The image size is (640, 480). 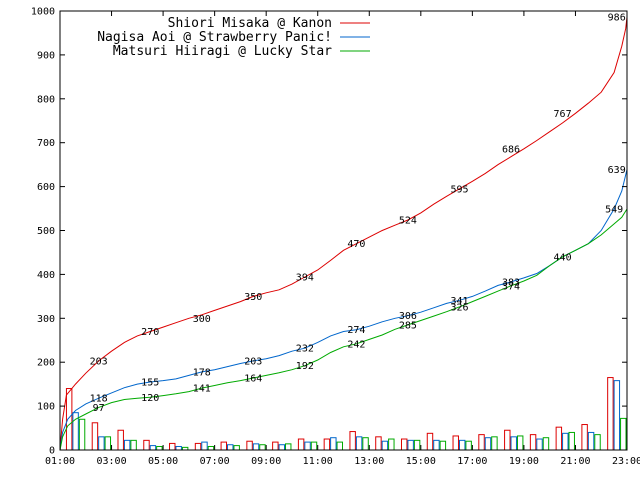 I want to click on data-label: 686, so click(x=511, y=149).